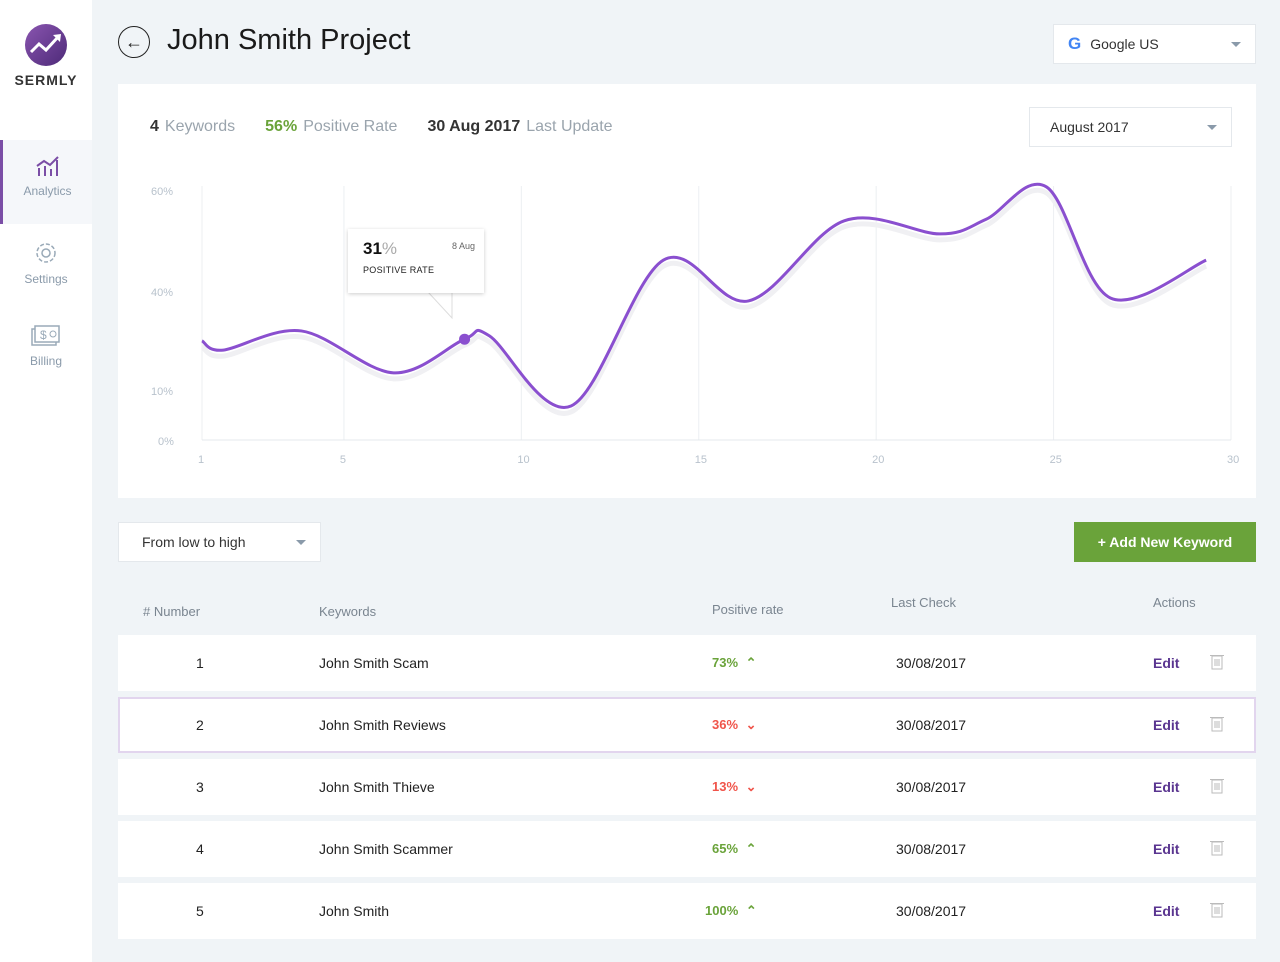  What do you see at coordinates (700, 460) in the screenshot?
I see `x-tick-label: 15` at bounding box center [700, 460].